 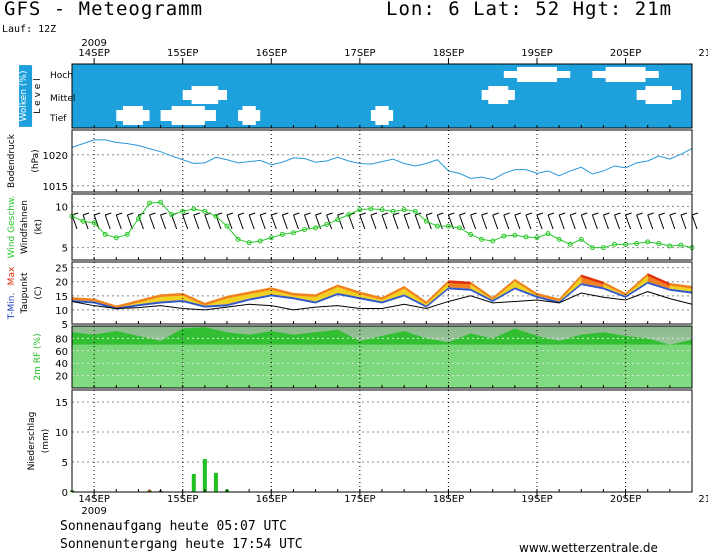 I want to click on x-date-label-bottom: 21SEP, so click(x=703, y=499).